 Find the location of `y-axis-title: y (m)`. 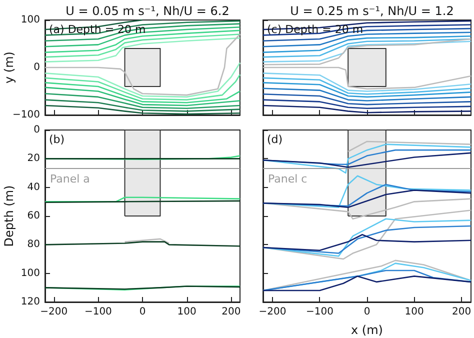

y-axis-title: y (m) is located at coordinates (9, 68).